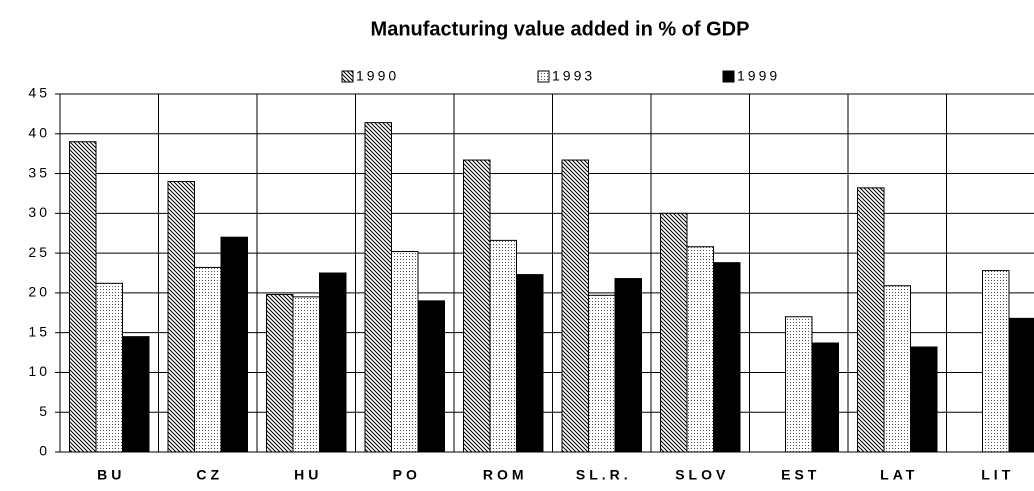 This screenshot has width=1034, height=491. Describe the element at coordinates (39, 212) in the screenshot. I see `y-tick-label: 30` at that location.